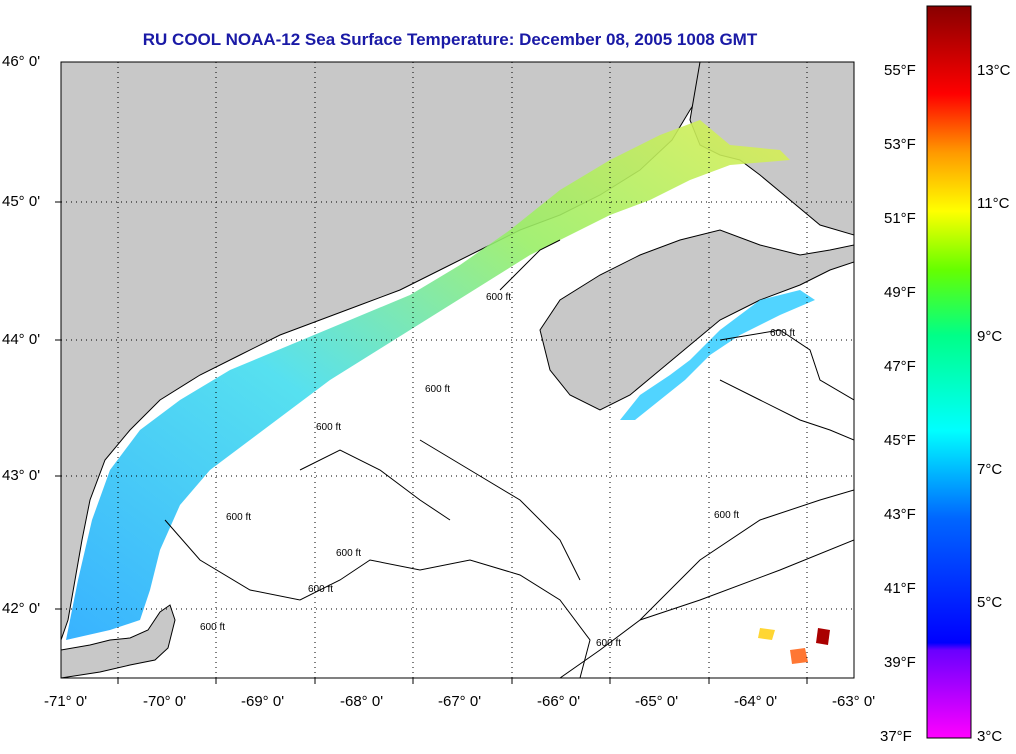 The image size is (1016, 754). I want to click on lon-label: -67° 0', so click(460, 701).